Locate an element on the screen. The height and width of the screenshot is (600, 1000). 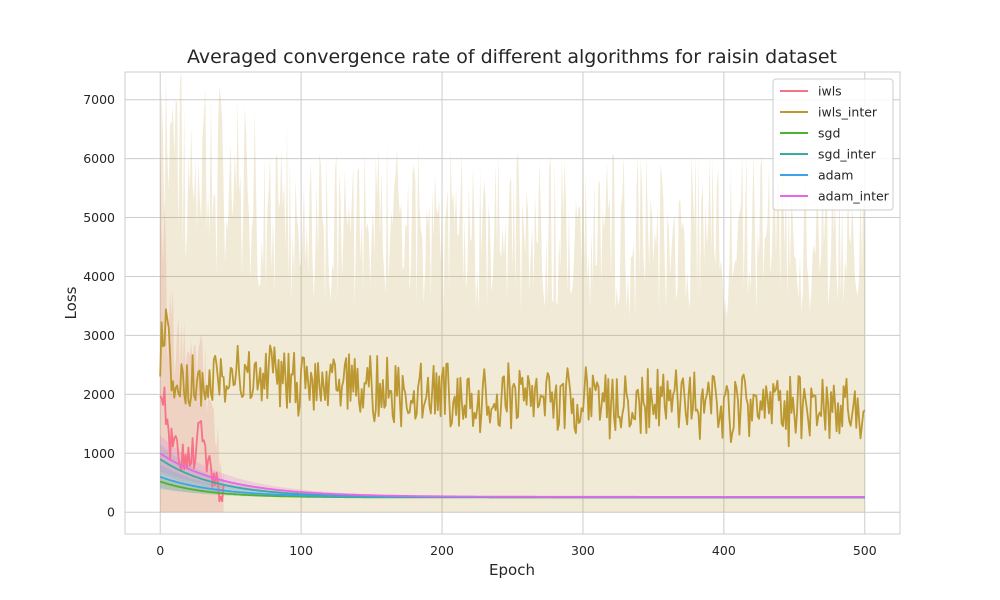
y-tick-label: 0 is located at coordinates (111, 512).